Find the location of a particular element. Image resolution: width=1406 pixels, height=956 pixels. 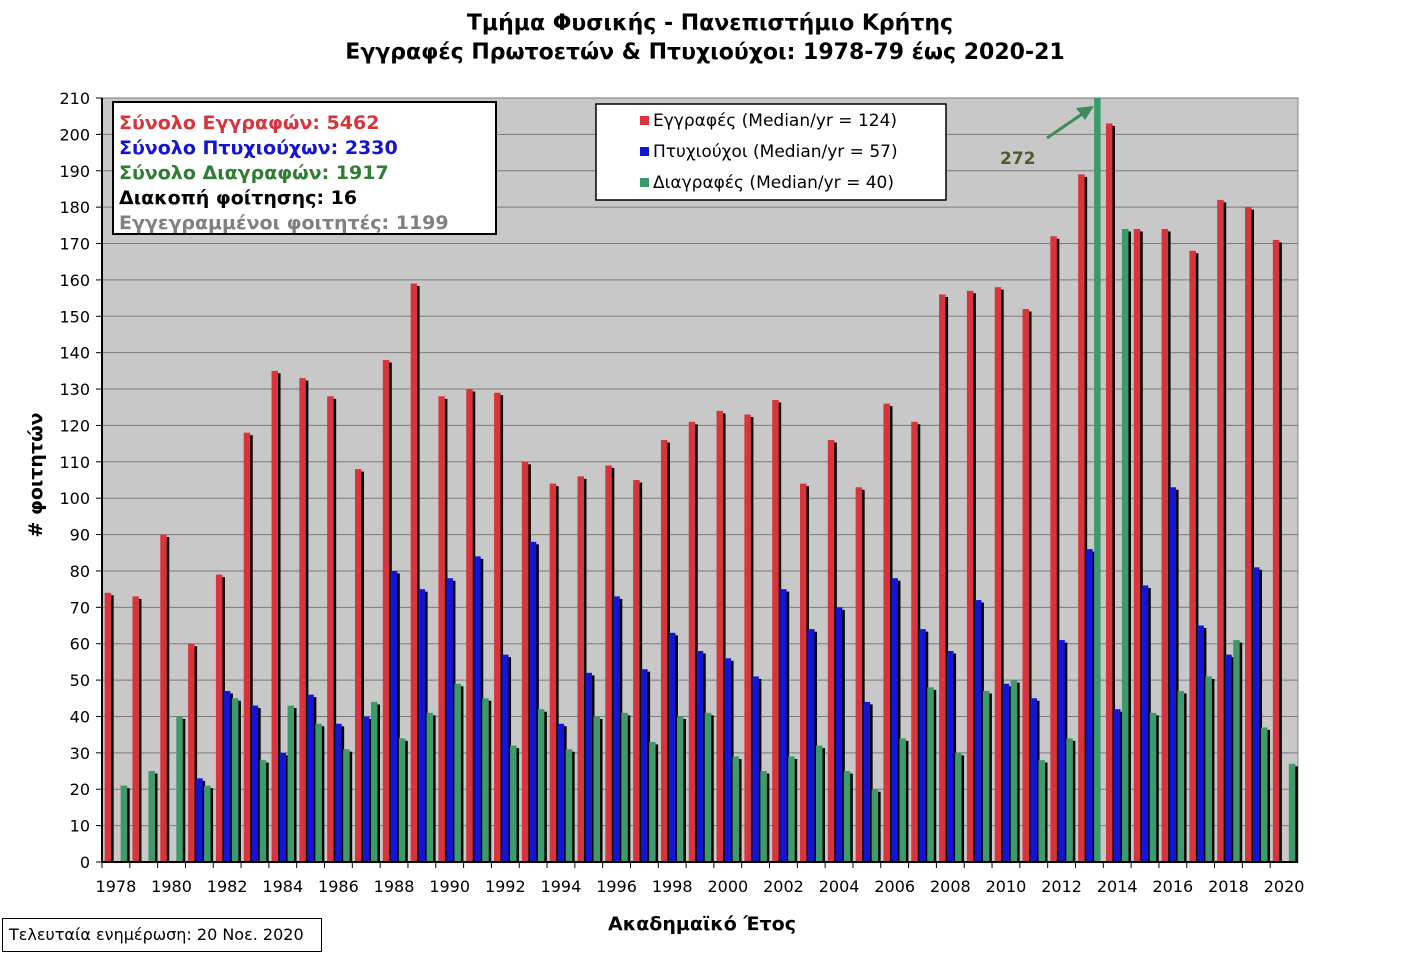

stat-line: Σύνολο Πτυχιούχων: 2330 is located at coordinates (258, 148).